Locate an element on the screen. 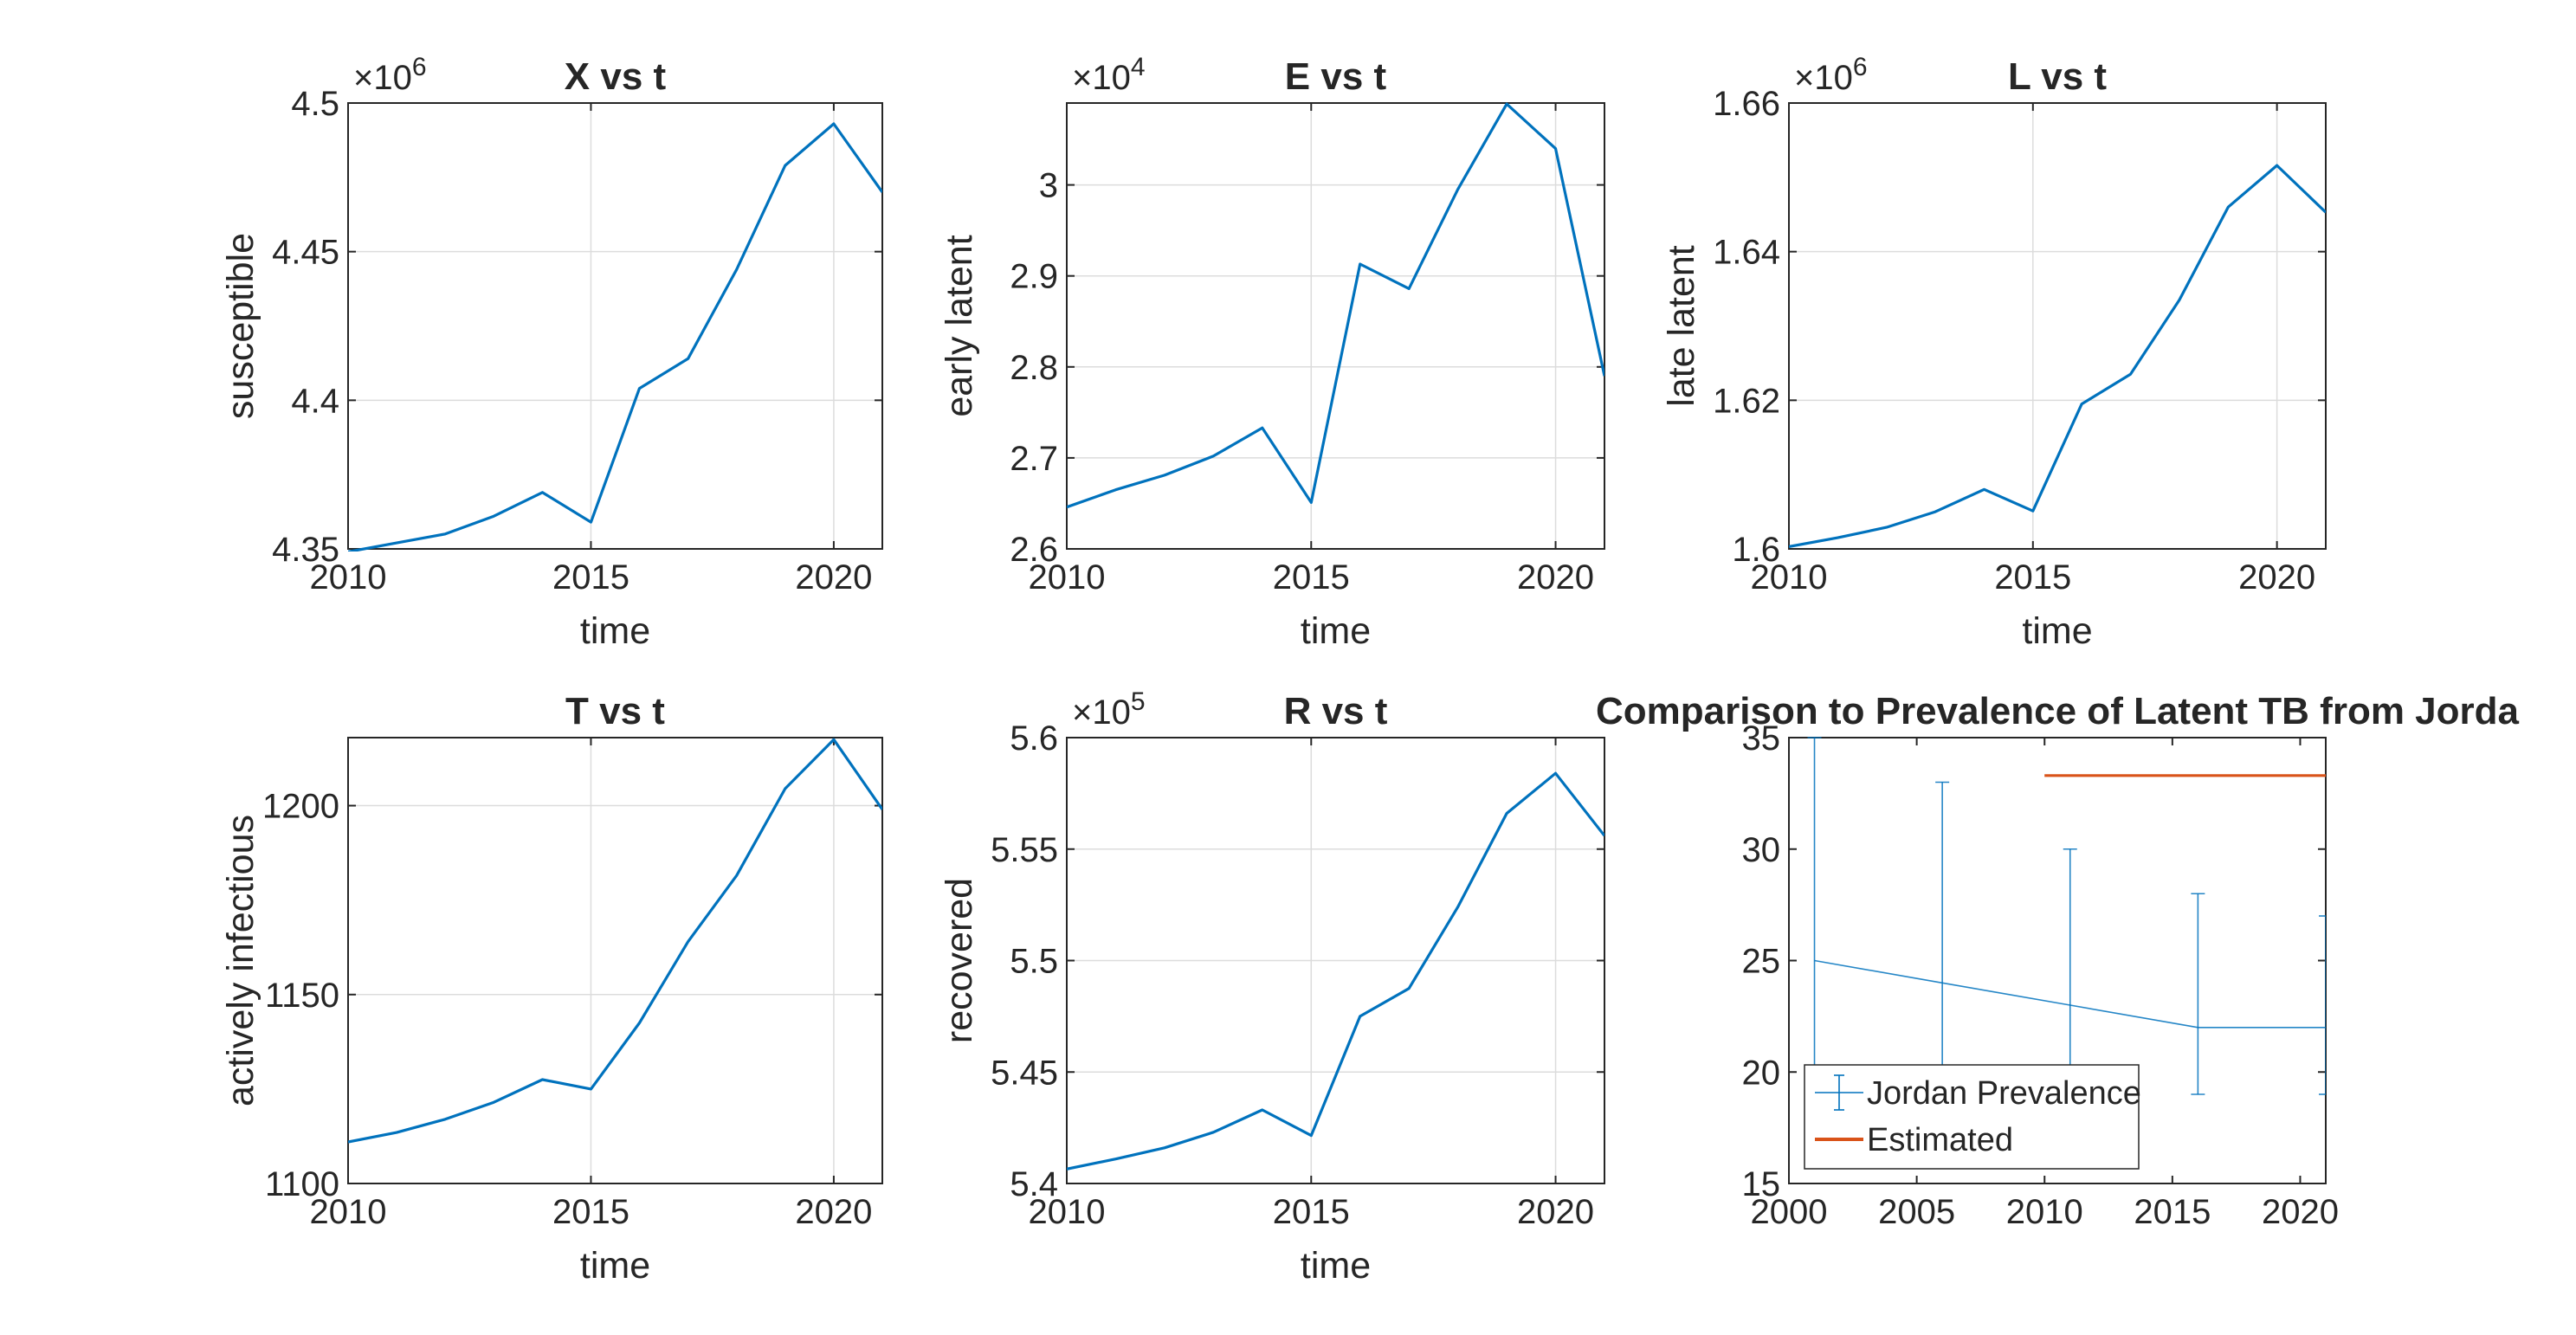 Image resolution: width=2576 pixels, height=1335 pixels. y-tick-label: 2.9 is located at coordinates (1034, 277).